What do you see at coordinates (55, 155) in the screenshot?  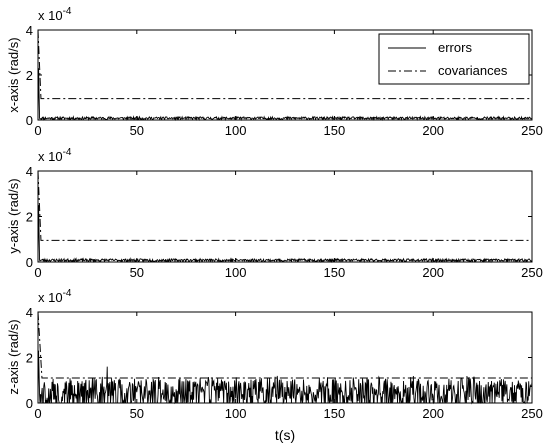 I see `y-exponent-y: x 10-4` at bounding box center [55, 155].